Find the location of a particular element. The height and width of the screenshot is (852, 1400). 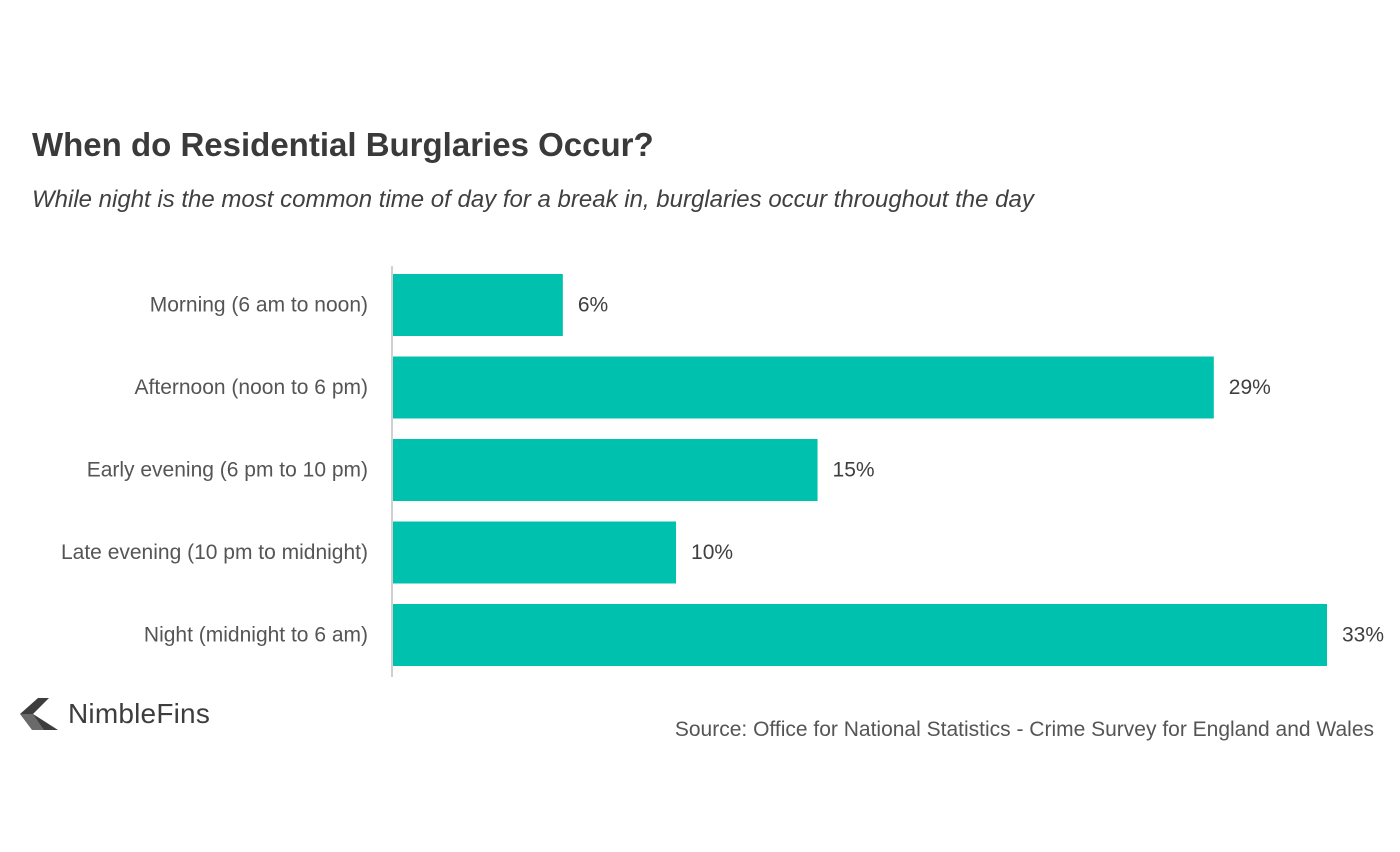

value-label: 33% is located at coordinates (1363, 635).